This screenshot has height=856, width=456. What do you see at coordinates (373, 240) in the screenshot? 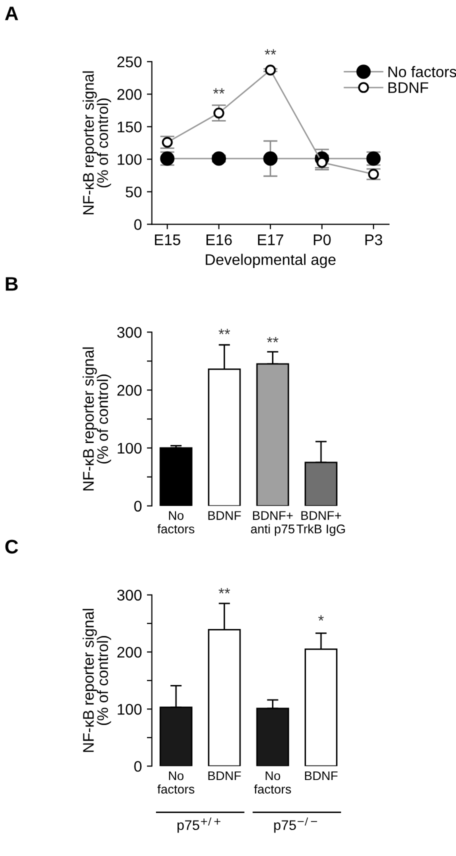
I see `x-tick-label: P3` at bounding box center [373, 240].